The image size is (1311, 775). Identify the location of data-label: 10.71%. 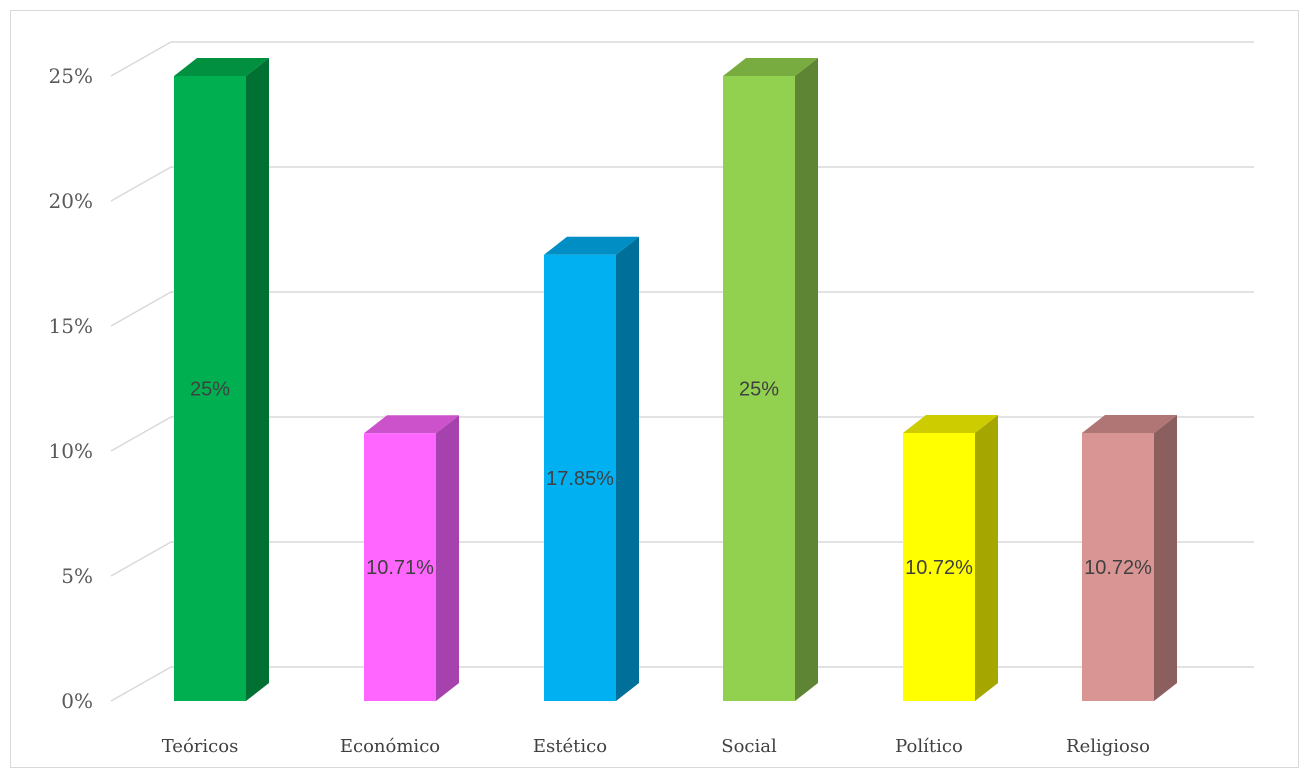
(400, 568).